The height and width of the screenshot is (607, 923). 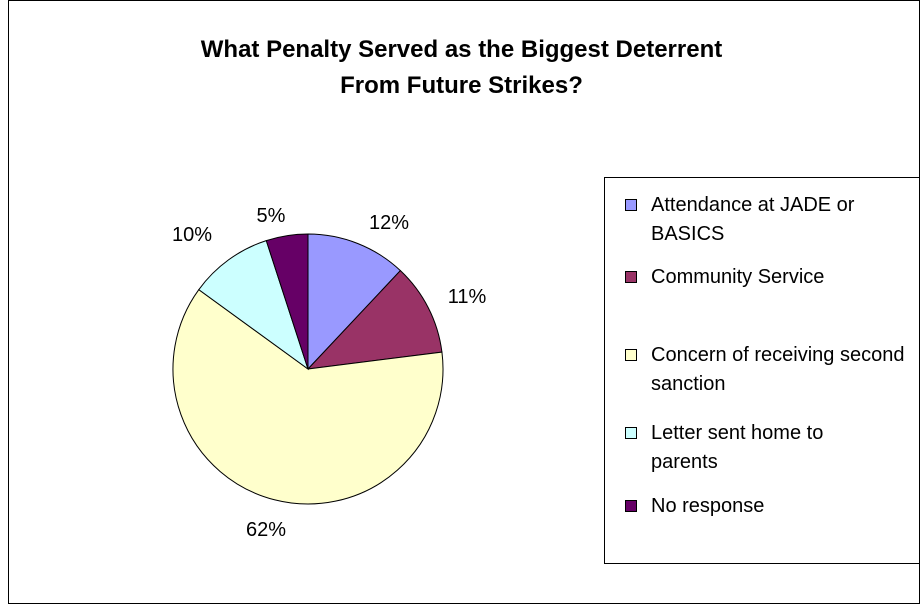 I want to click on legend-item-second-sanction: Concern of receiving second sanction, so click(x=770, y=370).